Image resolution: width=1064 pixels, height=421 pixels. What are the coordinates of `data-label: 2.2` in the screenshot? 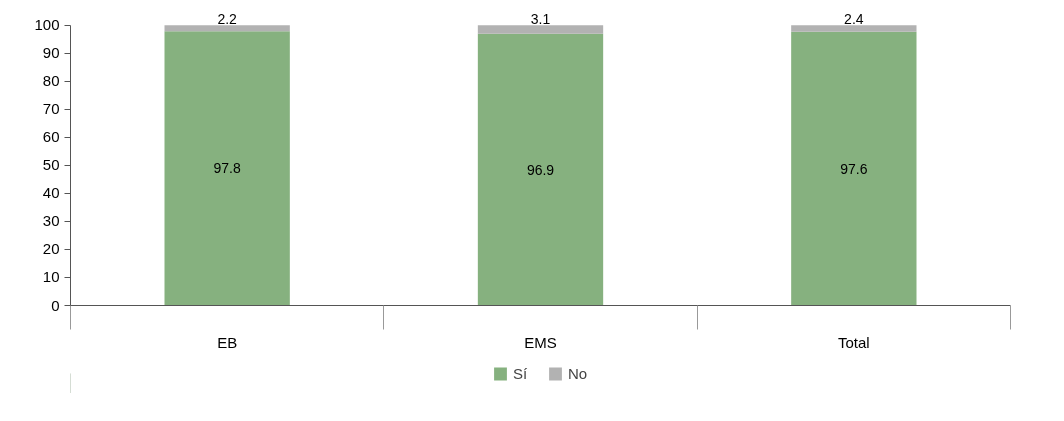 It's located at (227, 19).